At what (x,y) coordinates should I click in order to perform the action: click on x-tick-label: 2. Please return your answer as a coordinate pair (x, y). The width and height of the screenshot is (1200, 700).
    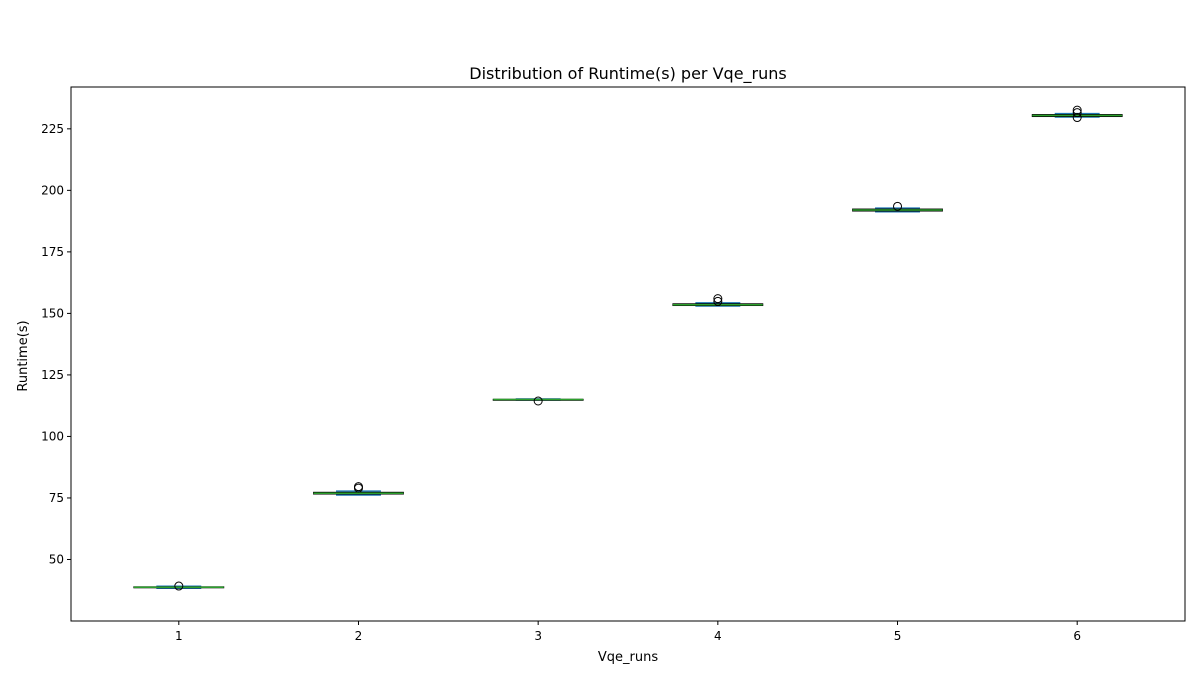
    Looking at the image, I should click on (359, 636).